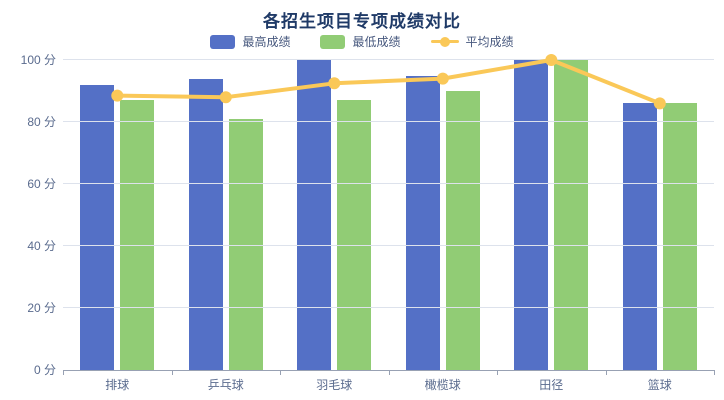 The image size is (724, 400). I want to click on avg-line-layer, so click(388, 82).